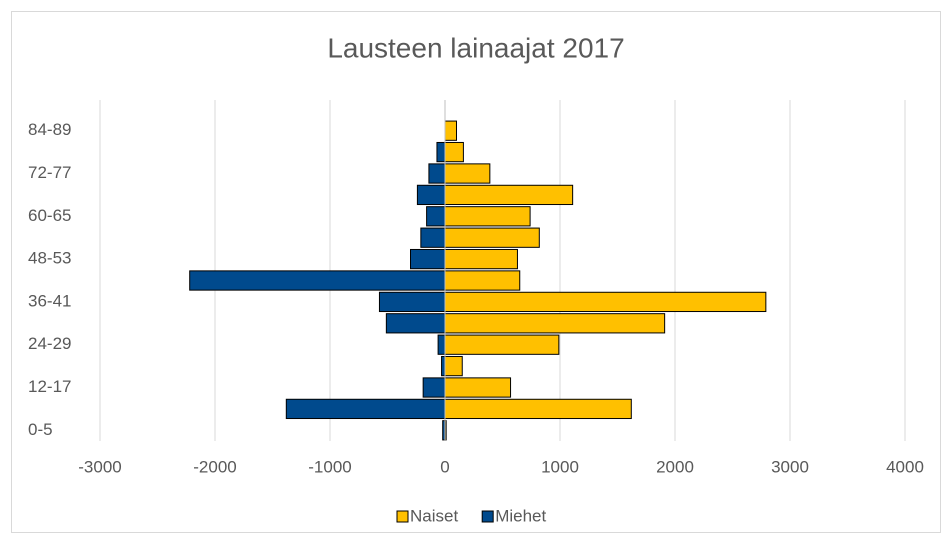 The height and width of the screenshot is (549, 952). I want to click on y-tick-label: 12-17, so click(49, 386).